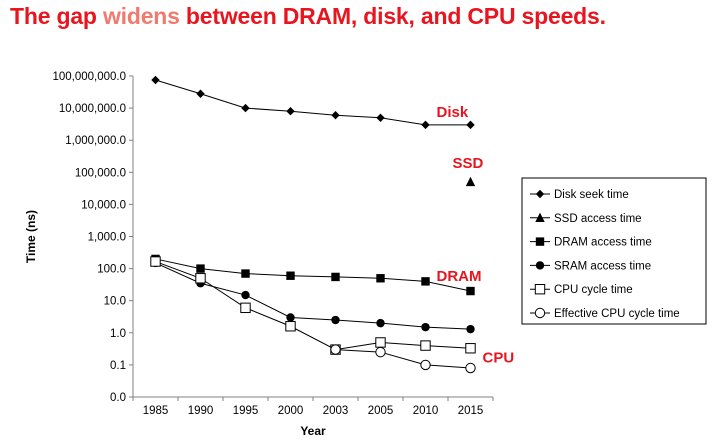  I want to click on annotation-disk: Disk, so click(453, 112).